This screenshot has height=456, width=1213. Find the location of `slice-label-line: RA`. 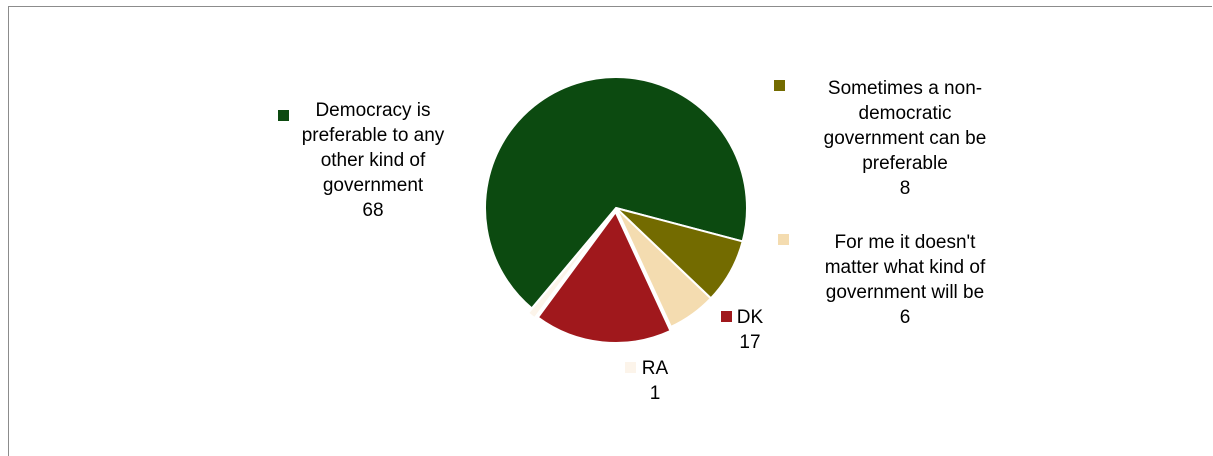

slice-label-line: RA is located at coordinates (655, 368).